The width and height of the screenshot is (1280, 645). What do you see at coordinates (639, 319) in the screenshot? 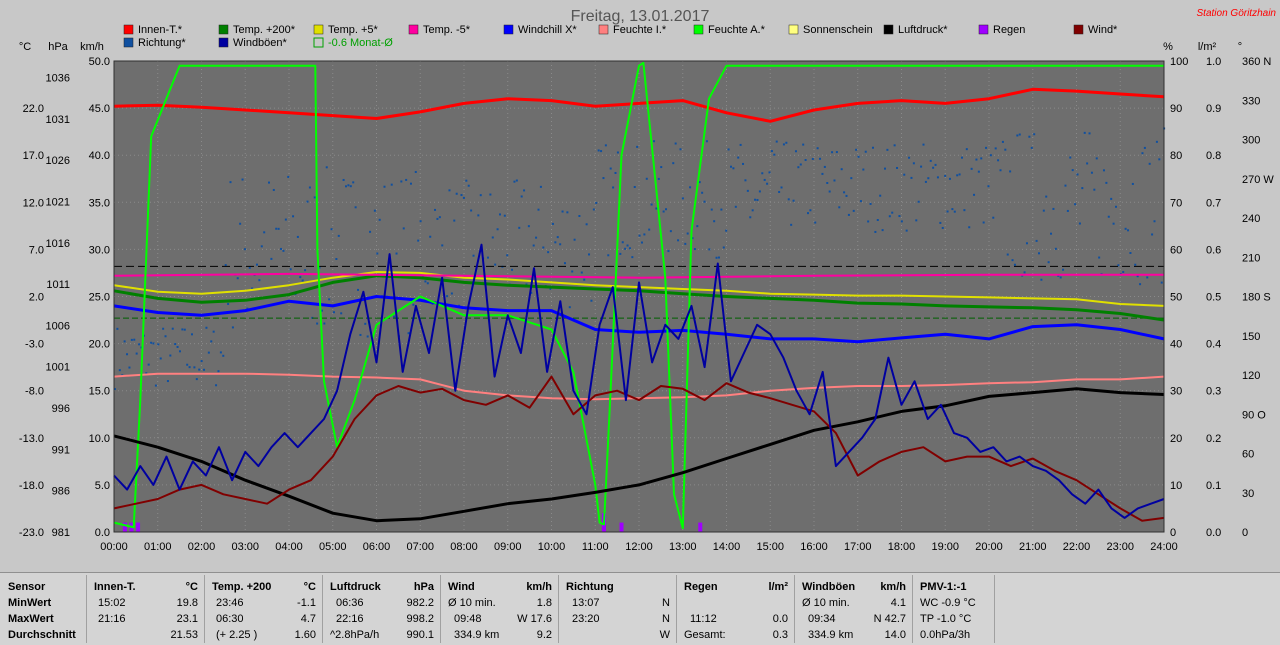
I see `series-line-windchill-x` at bounding box center [639, 319].